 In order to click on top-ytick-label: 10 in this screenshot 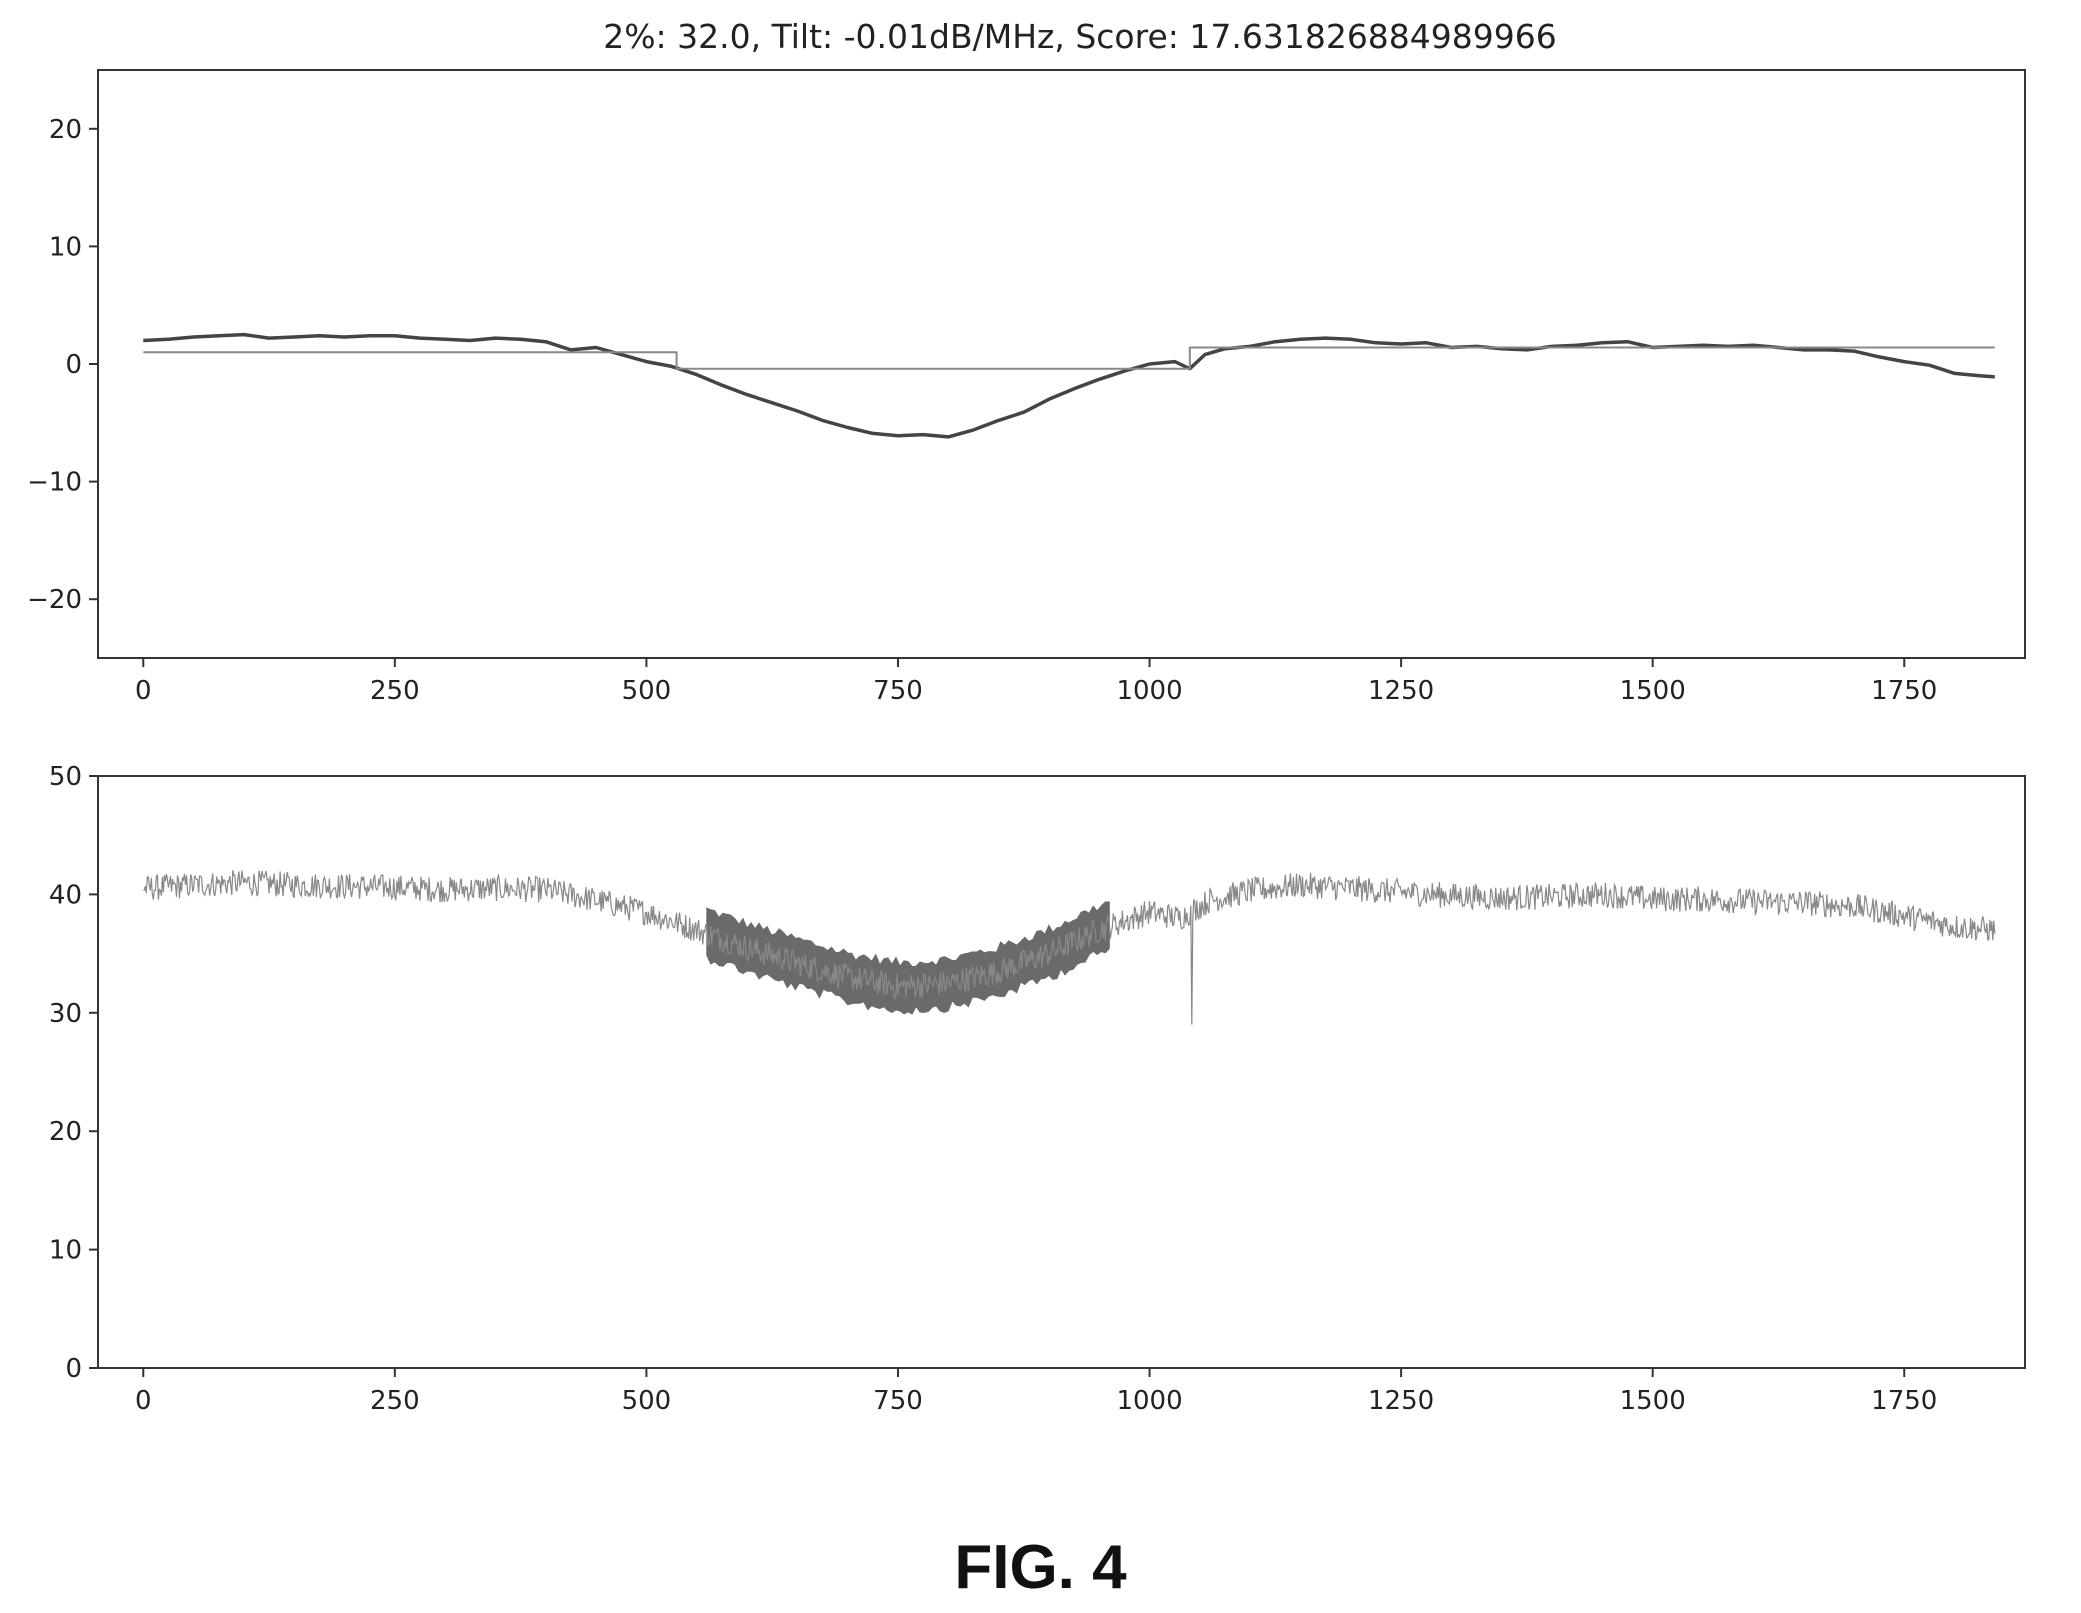, I will do `click(65, 247)`.